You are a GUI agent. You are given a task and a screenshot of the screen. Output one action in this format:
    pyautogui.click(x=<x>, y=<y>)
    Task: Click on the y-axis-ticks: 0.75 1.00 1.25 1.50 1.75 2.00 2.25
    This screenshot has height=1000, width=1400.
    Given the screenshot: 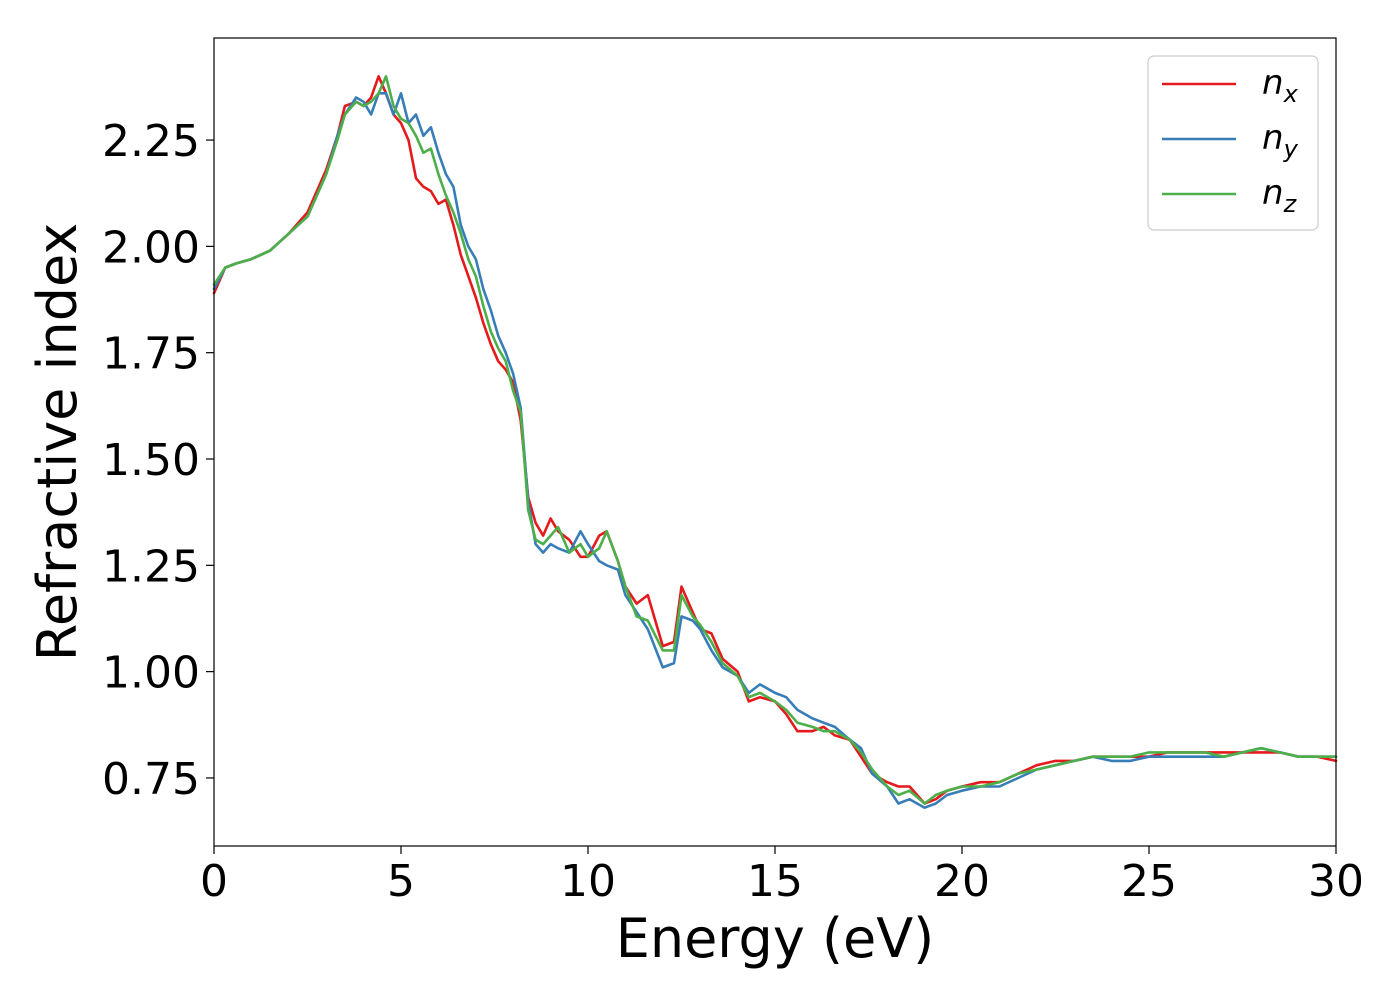 What is the action you would take?
    pyautogui.click(x=158, y=460)
    